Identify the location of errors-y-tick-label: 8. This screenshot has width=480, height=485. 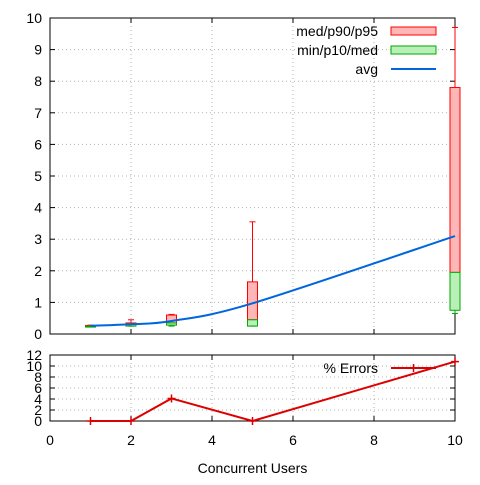
(38, 377).